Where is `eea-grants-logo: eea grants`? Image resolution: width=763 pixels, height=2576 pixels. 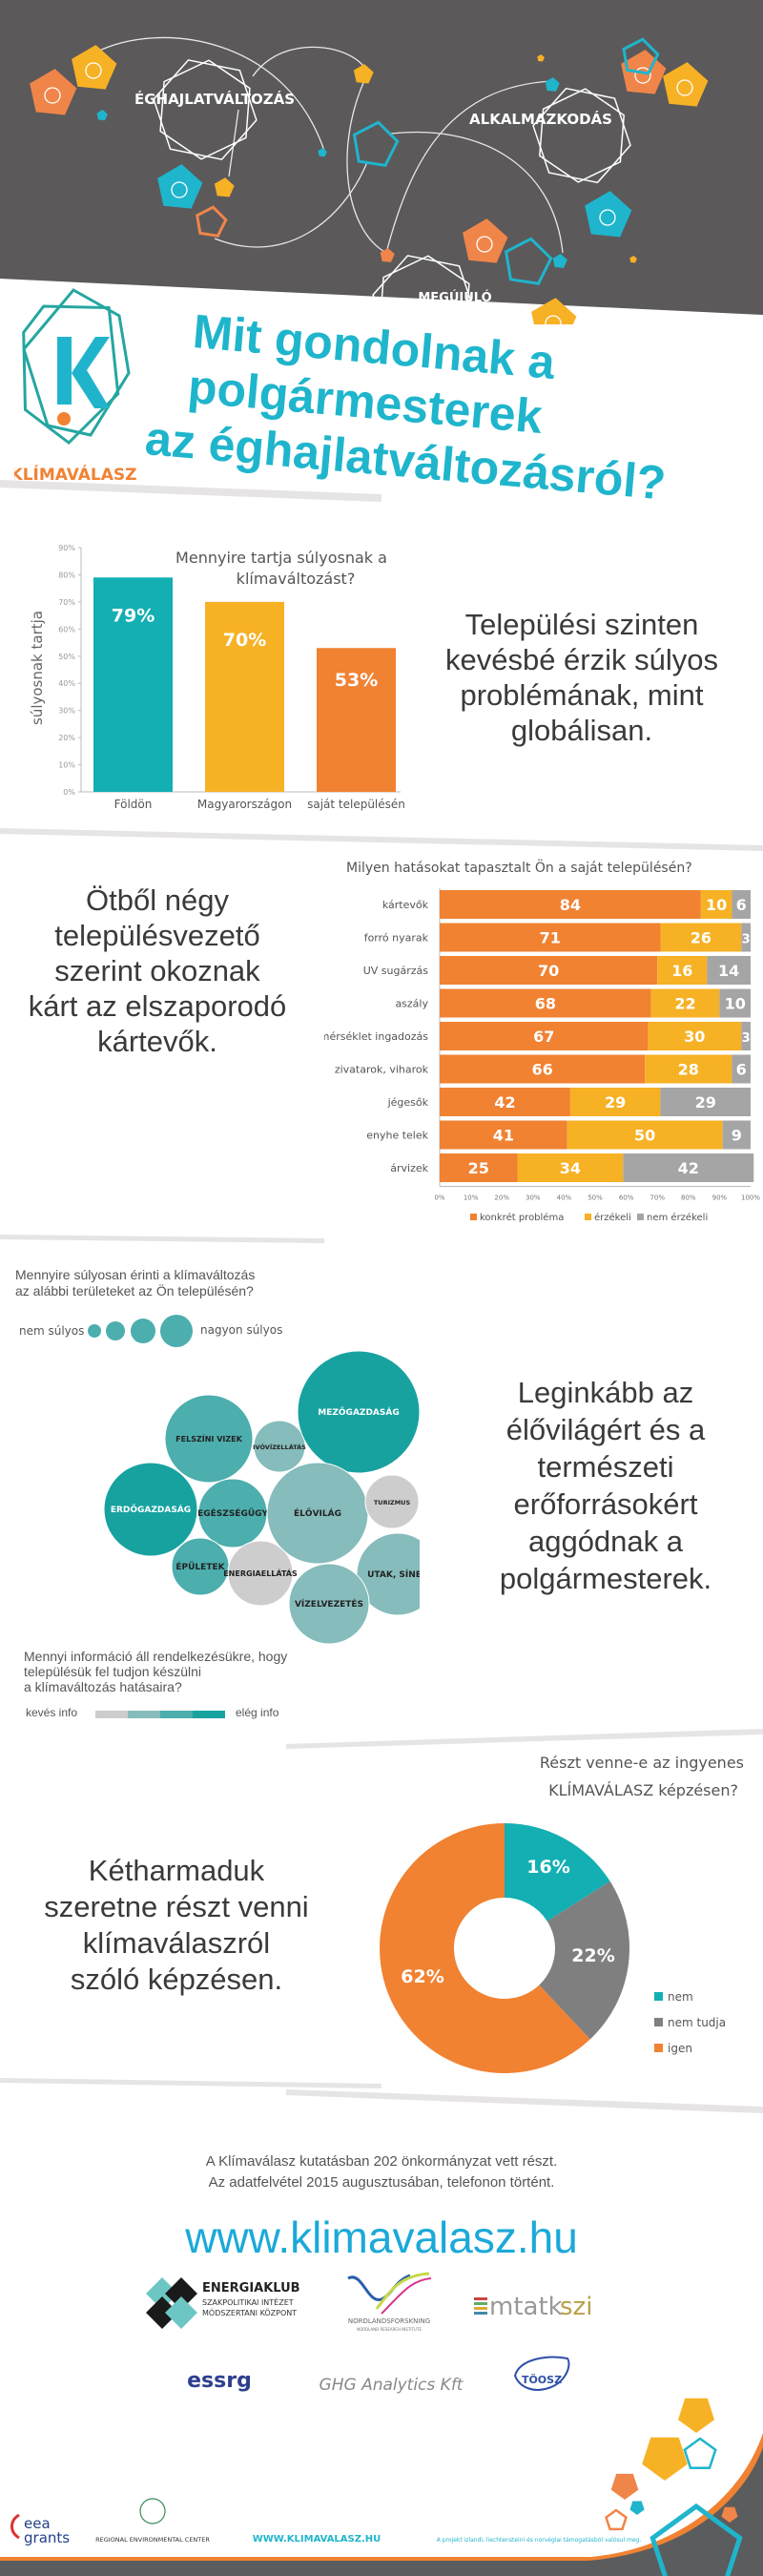
eea-grants-logo: eea grants is located at coordinates (40, 2529).